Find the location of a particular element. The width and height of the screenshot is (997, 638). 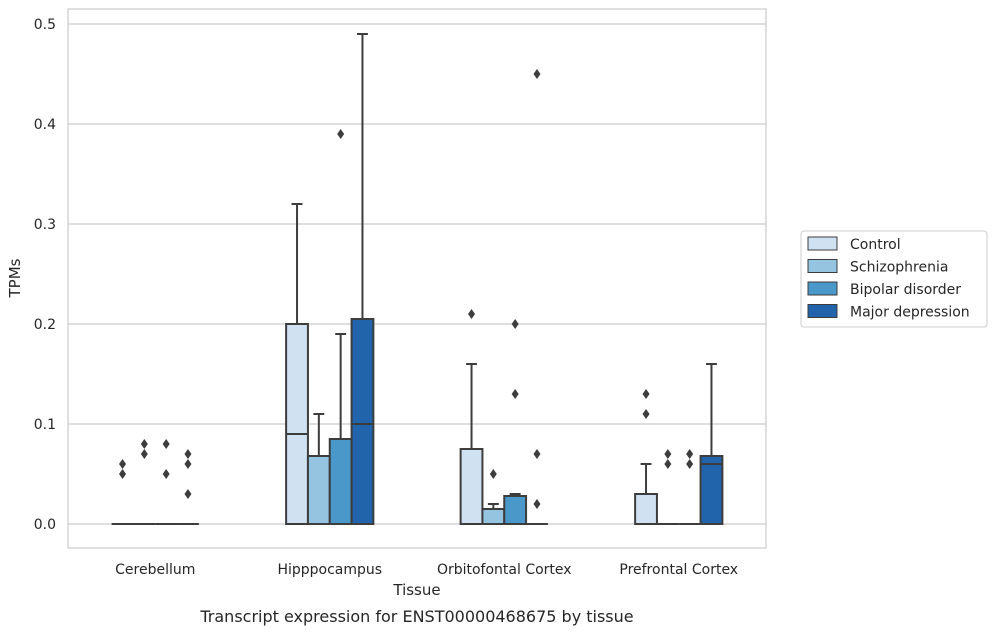

legend-frame is located at coordinates (894, 279).